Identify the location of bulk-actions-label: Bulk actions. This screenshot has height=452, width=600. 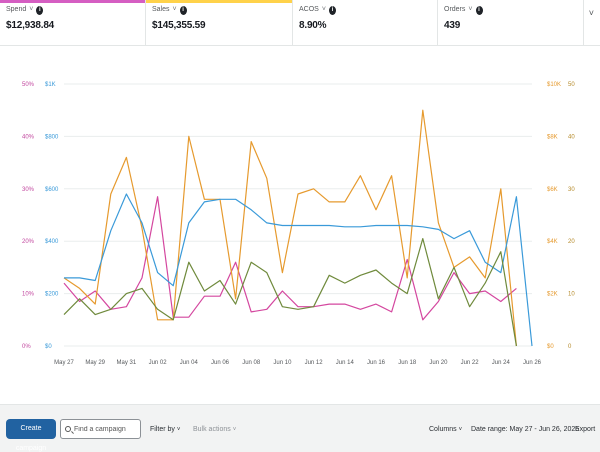
(212, 429).